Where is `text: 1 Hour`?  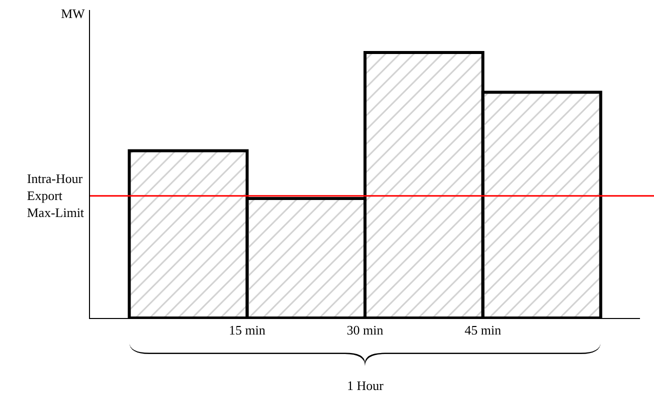
text: 1 Hour is located at coordinates (365, 385).